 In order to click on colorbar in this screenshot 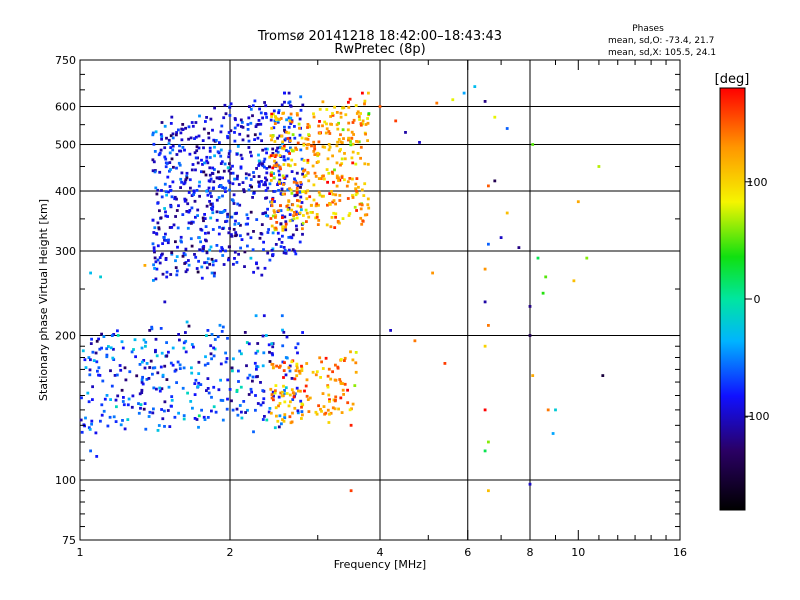, I will do `click(732, 299)`.